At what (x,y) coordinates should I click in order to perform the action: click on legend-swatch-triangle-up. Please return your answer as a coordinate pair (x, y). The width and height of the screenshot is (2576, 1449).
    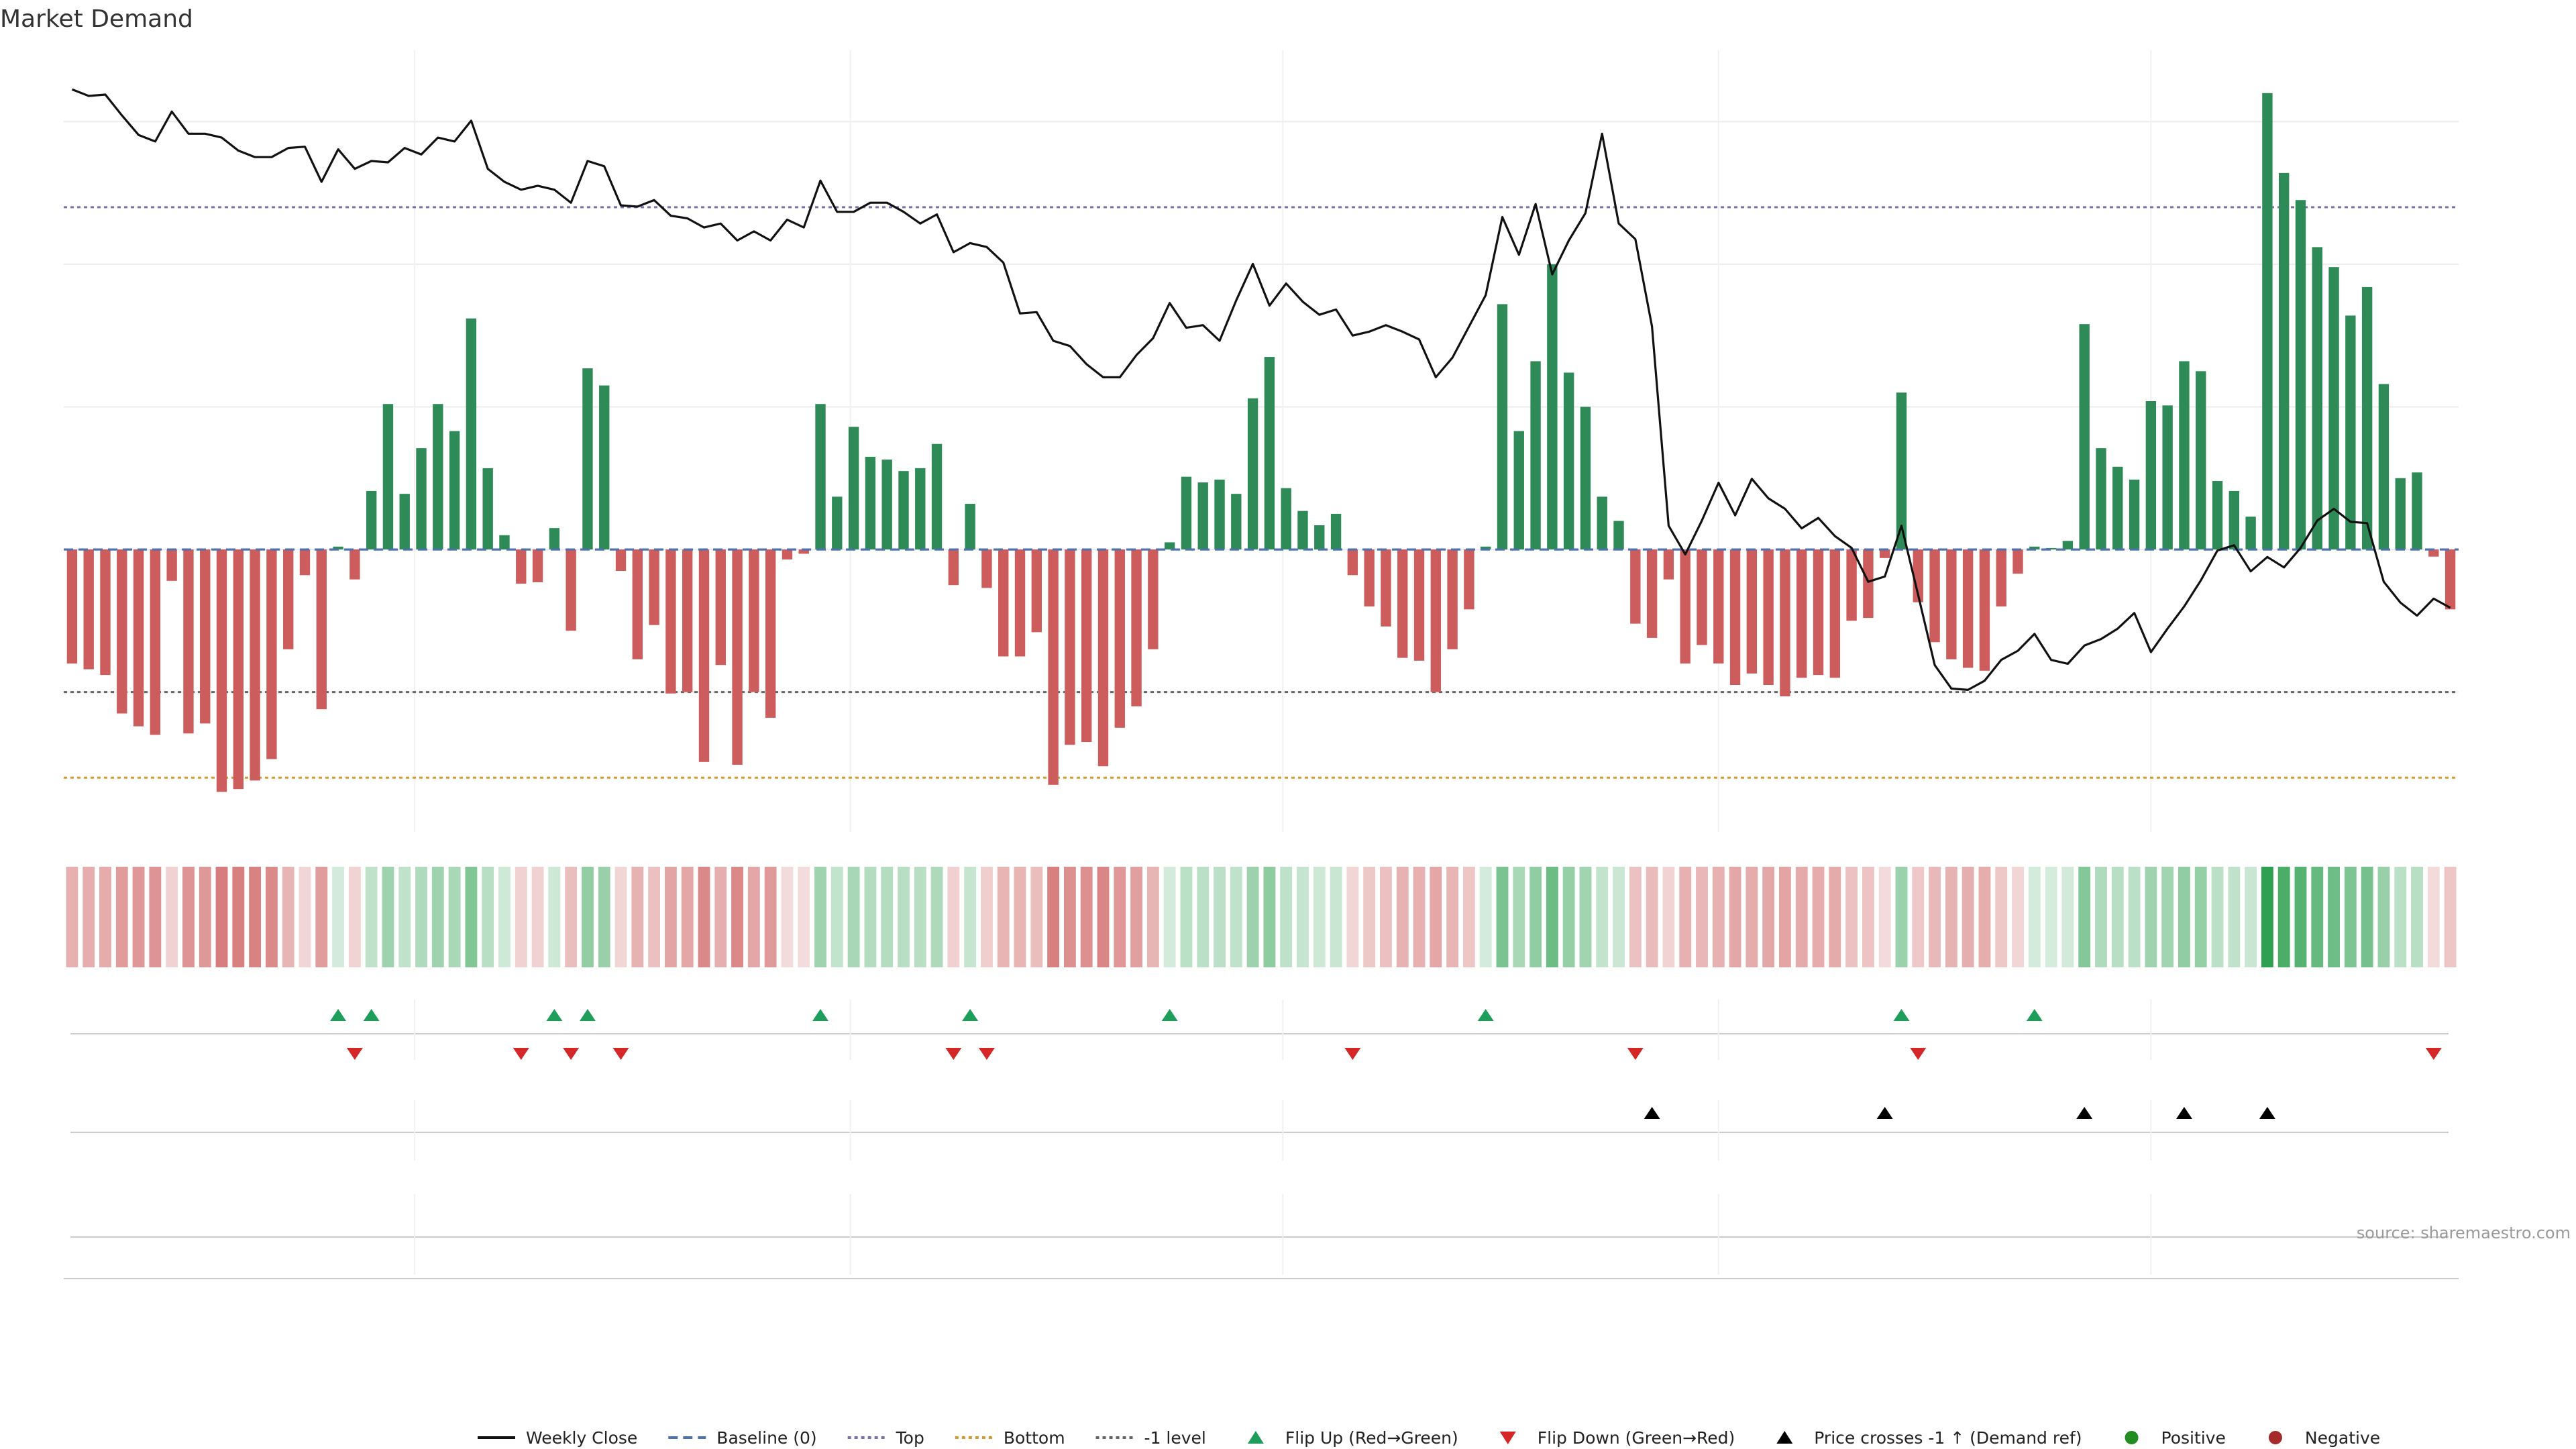
    Looking at the image, I should click on (1784, 1437).